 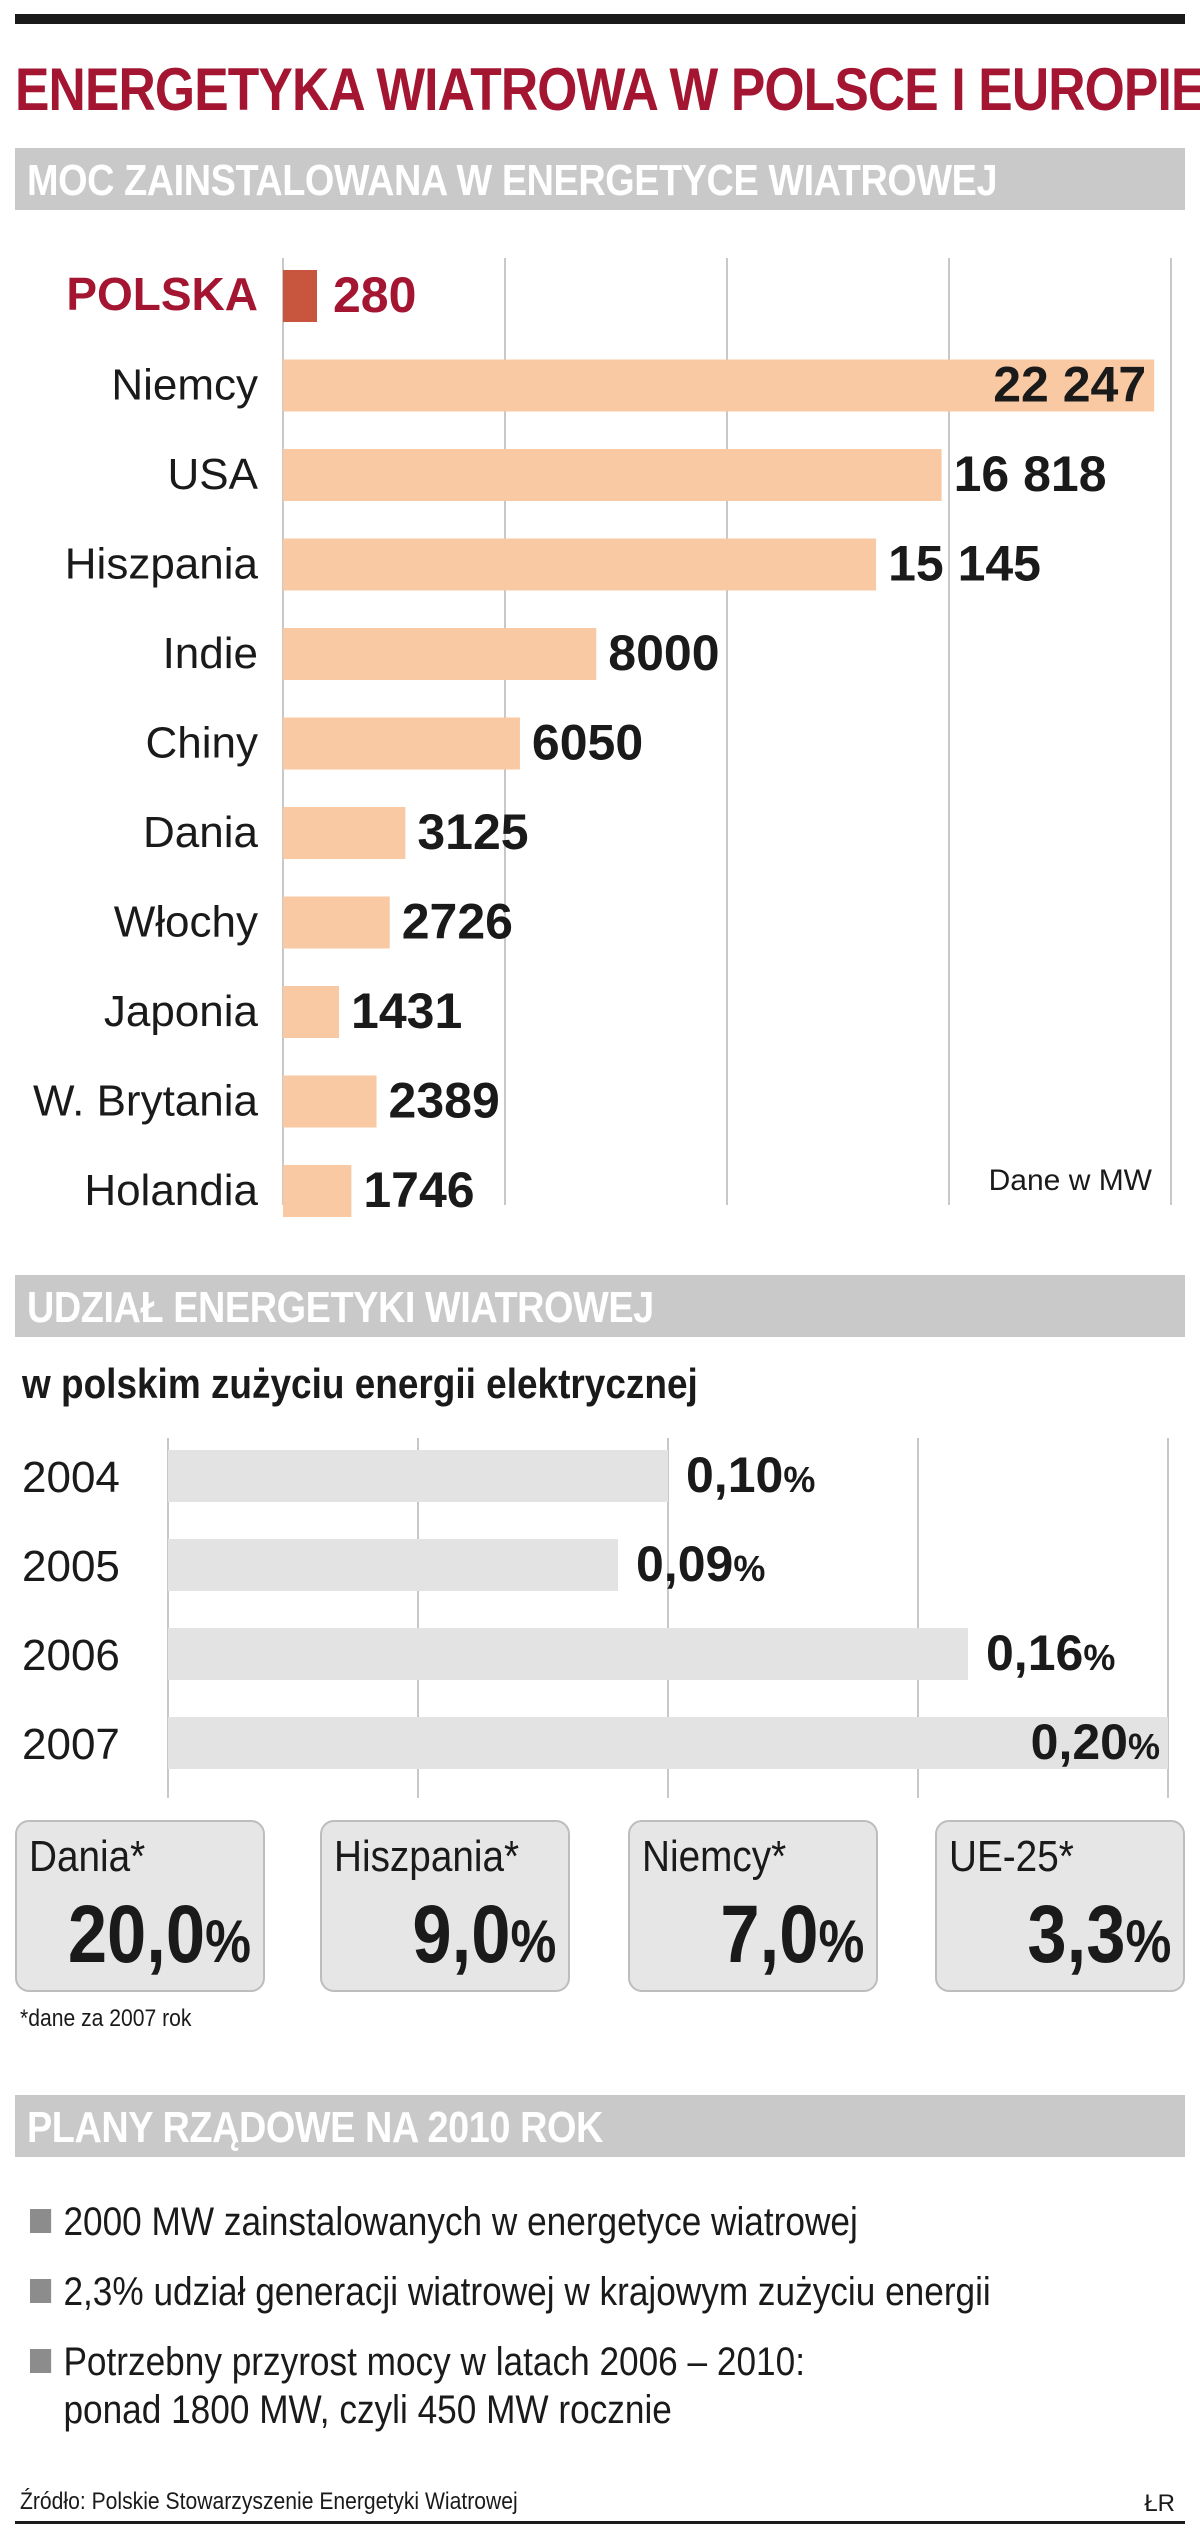 What do you see at coordinates (700, 1564) in the screenshot?
I see `value-label: 0,09%` at bounding box center [700, 1564].